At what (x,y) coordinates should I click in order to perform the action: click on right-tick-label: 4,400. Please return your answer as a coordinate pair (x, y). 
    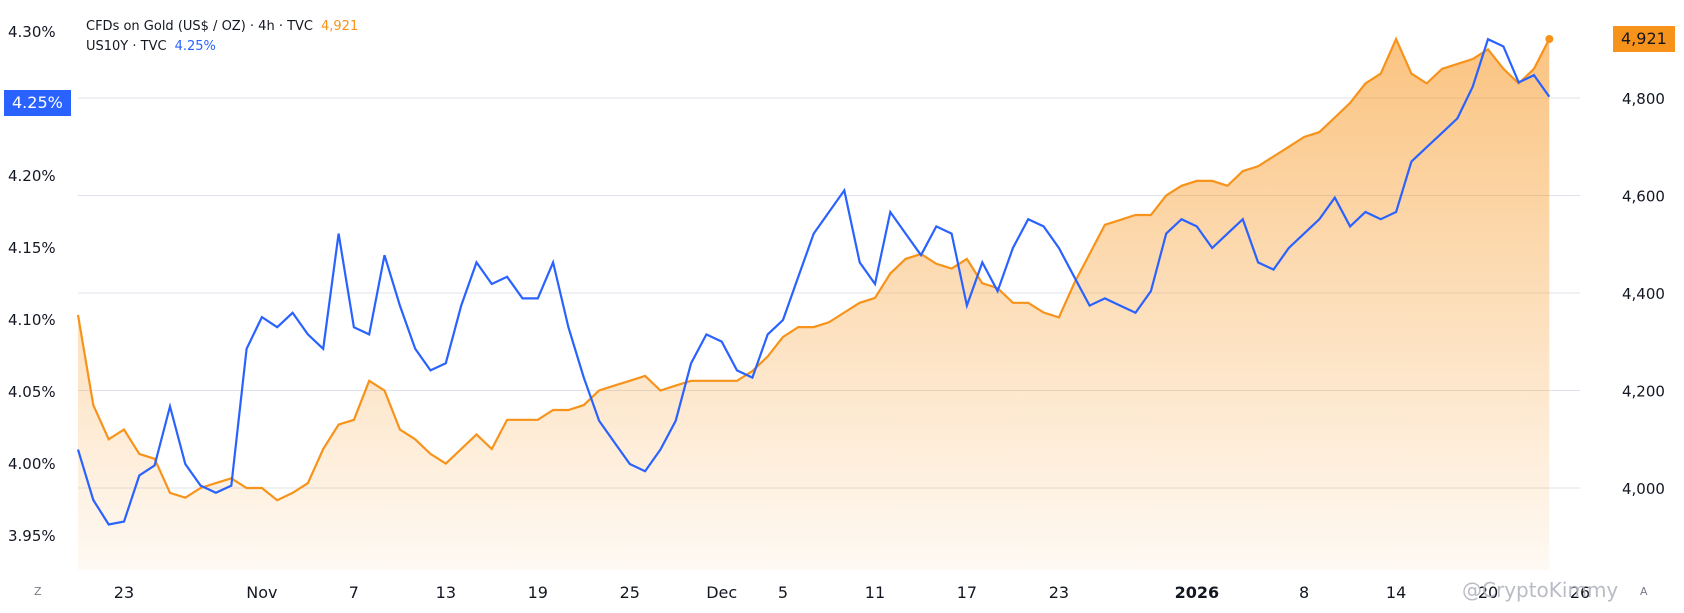
    Looking at the image, I should click on (1643, 294).